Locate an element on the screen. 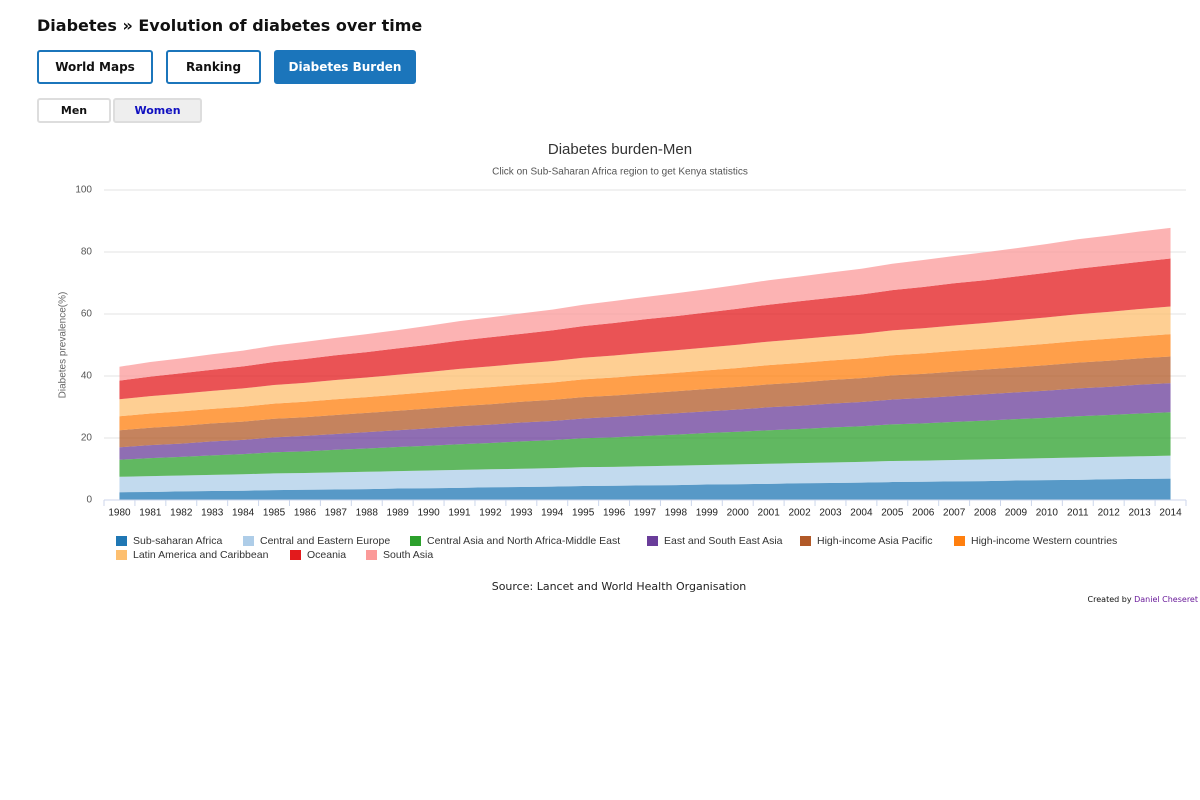  x-tick-label: 1999 is located at coordinates (707, 513).